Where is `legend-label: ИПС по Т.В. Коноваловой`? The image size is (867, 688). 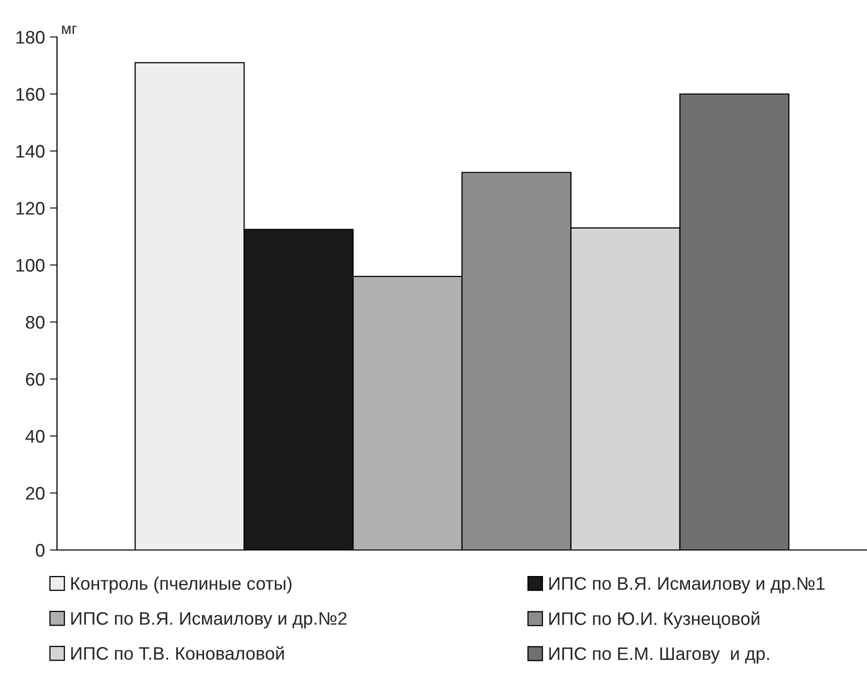 legend-label: ИПС по Т.В. Коноваловой is located at coordinates (177, 653).